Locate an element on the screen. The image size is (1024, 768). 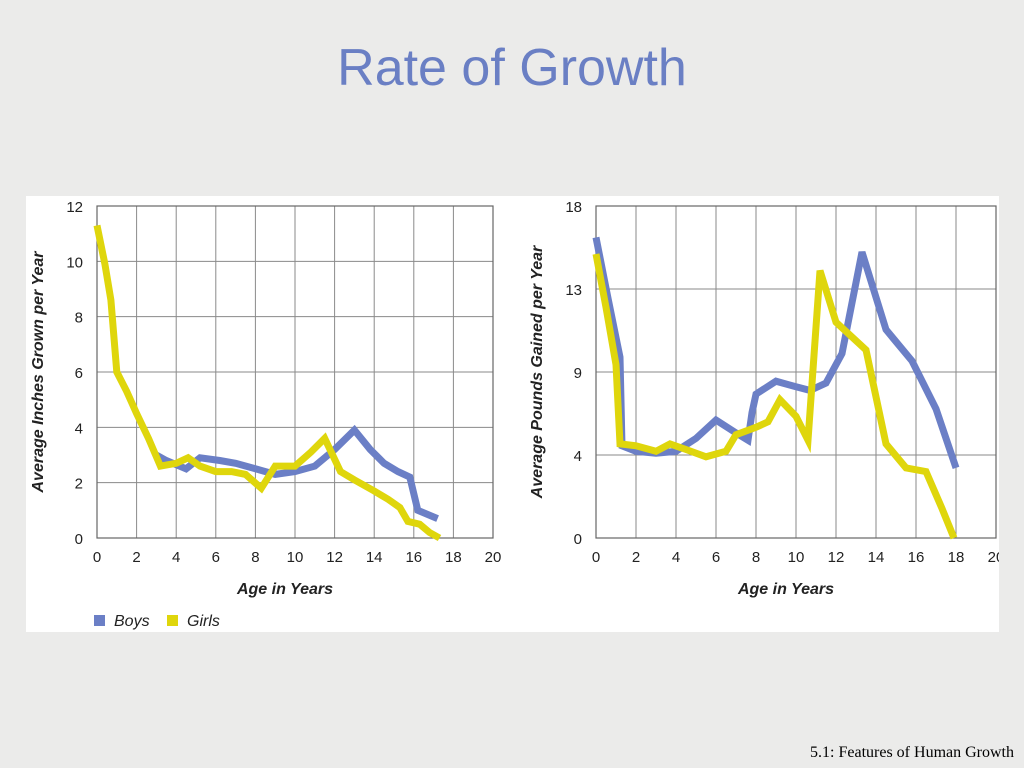
pounds-x-tick-label: 10 is located at coordinates (796, 557).